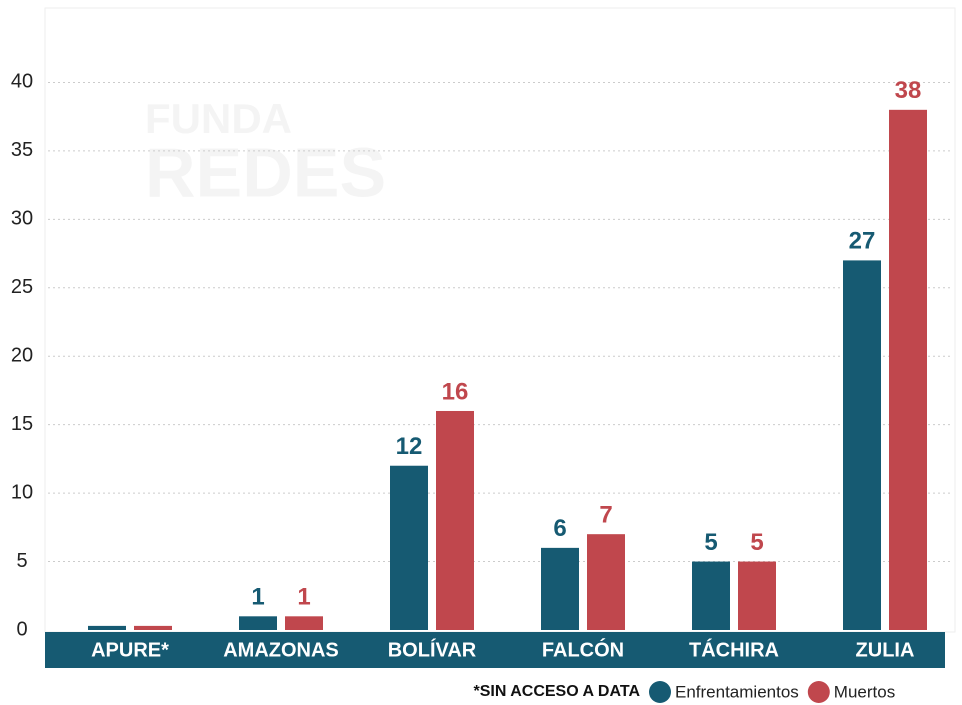 The image size is (962, 705). I want to click on y-tick-label: 15, so click(22, 424).